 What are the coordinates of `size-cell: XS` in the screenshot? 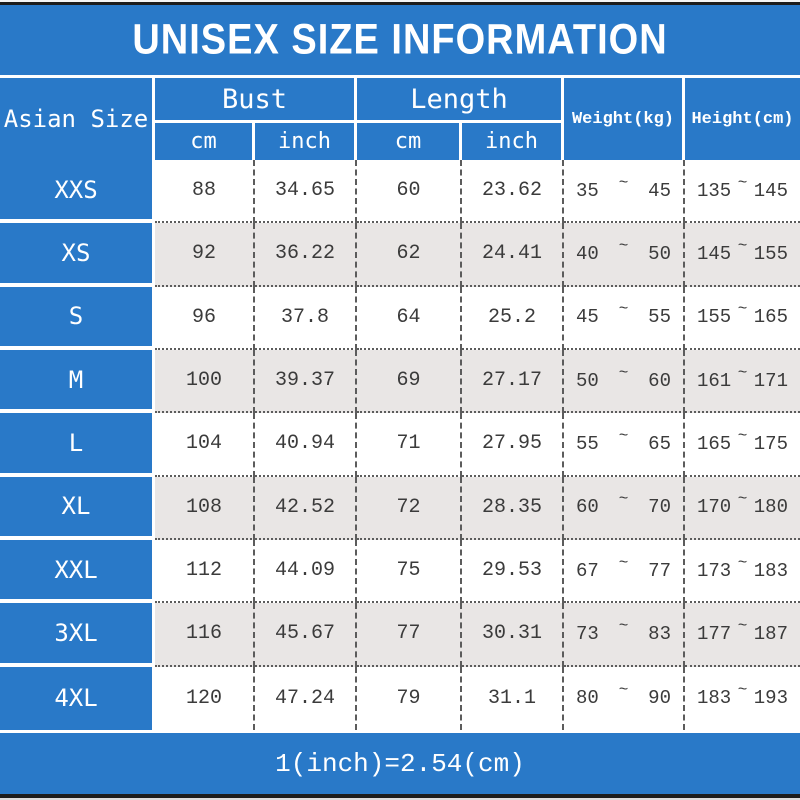 It's located at (77, 255).